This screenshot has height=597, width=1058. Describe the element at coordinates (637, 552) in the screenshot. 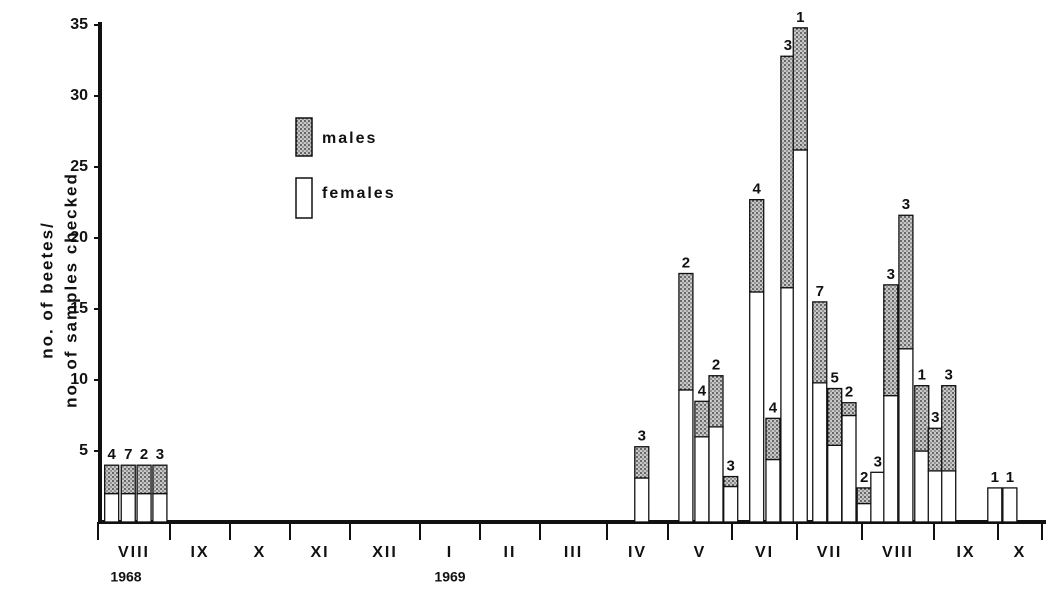

I see `month-label: IV` at that location.